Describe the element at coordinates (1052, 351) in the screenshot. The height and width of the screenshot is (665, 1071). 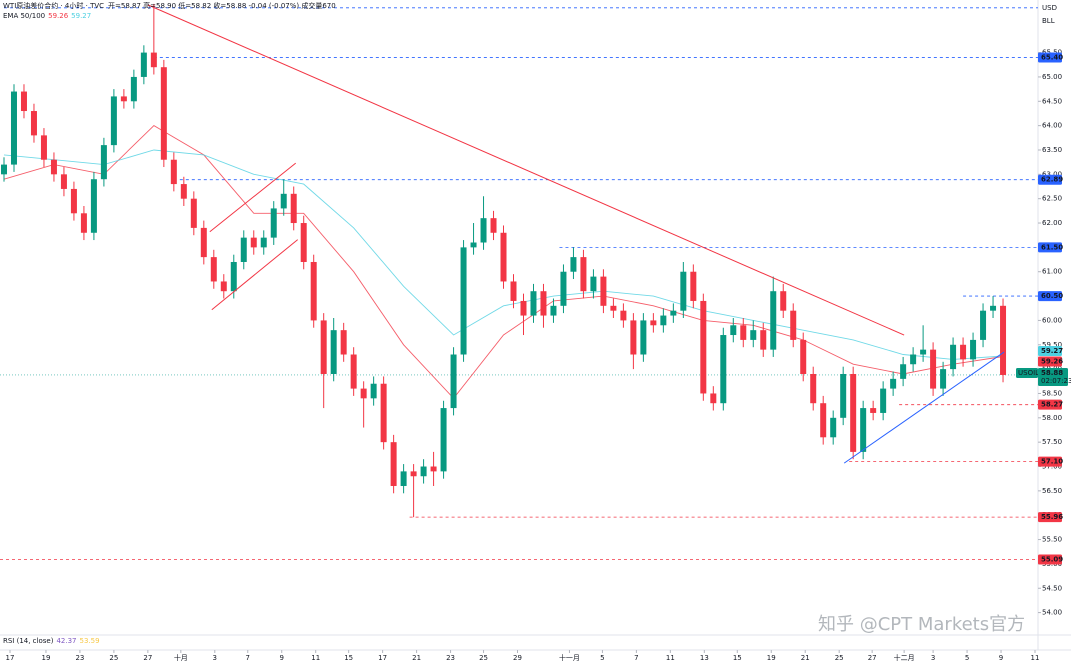
I see `ema-tag-label: 59.27` at that location.